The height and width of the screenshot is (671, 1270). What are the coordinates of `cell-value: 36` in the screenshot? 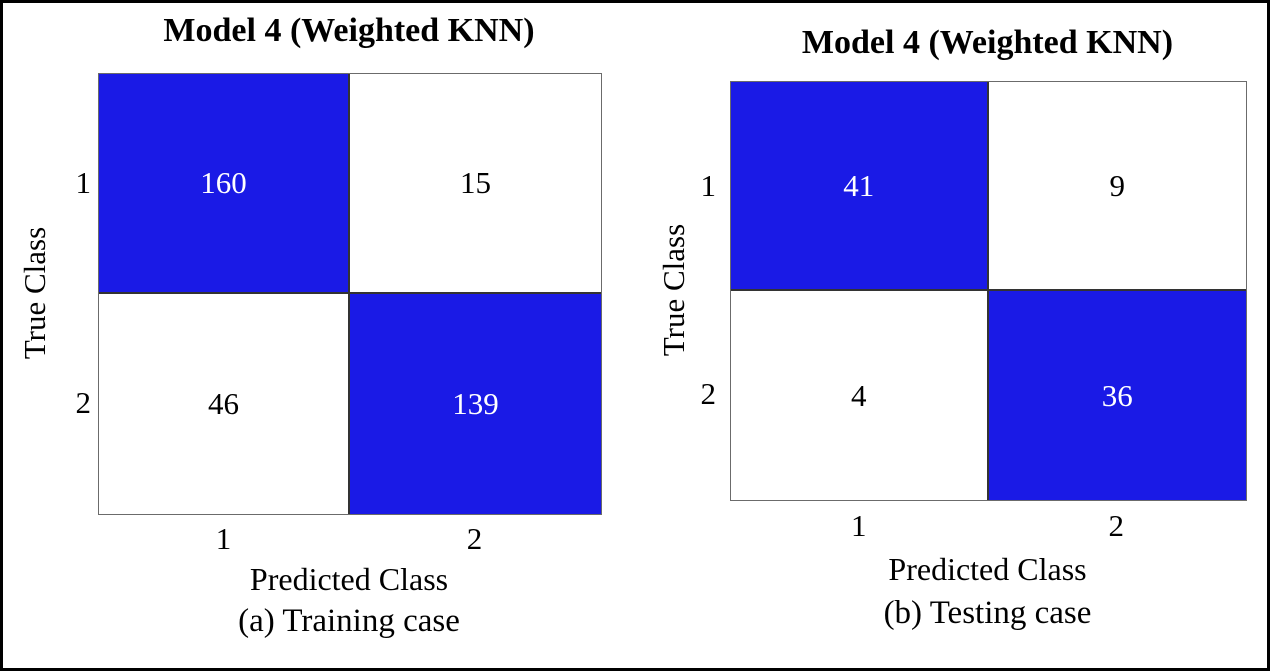 It's located at (1117, 395).